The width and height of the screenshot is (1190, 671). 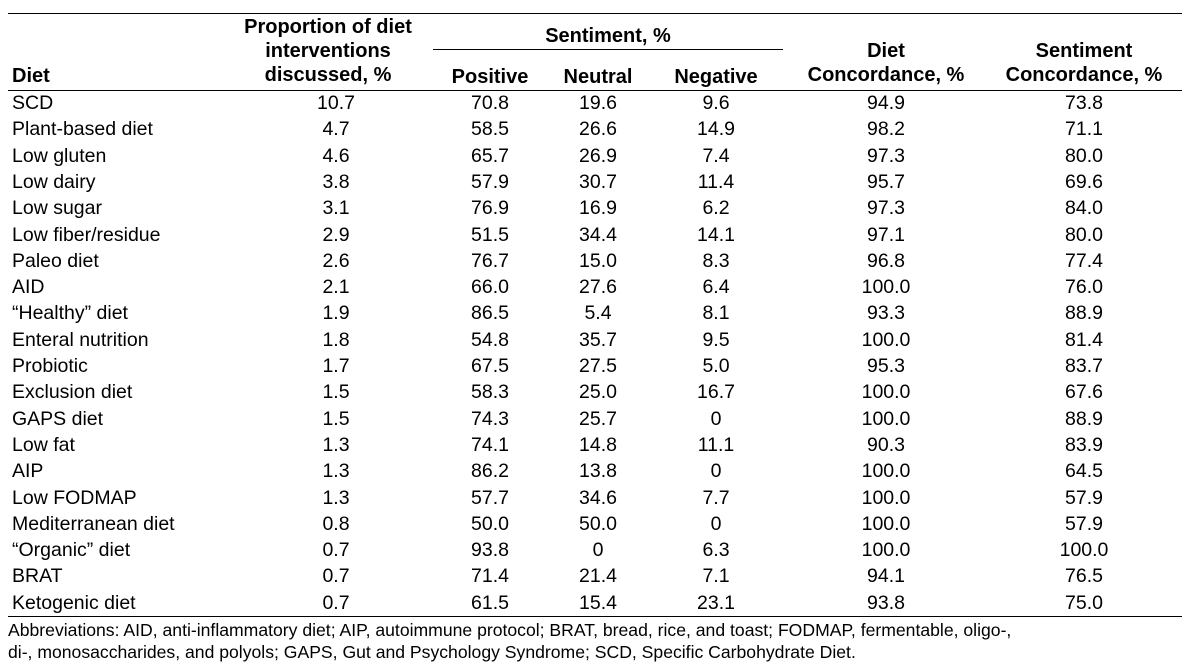 I want to click on top-rule, so click(x=595, y=13).